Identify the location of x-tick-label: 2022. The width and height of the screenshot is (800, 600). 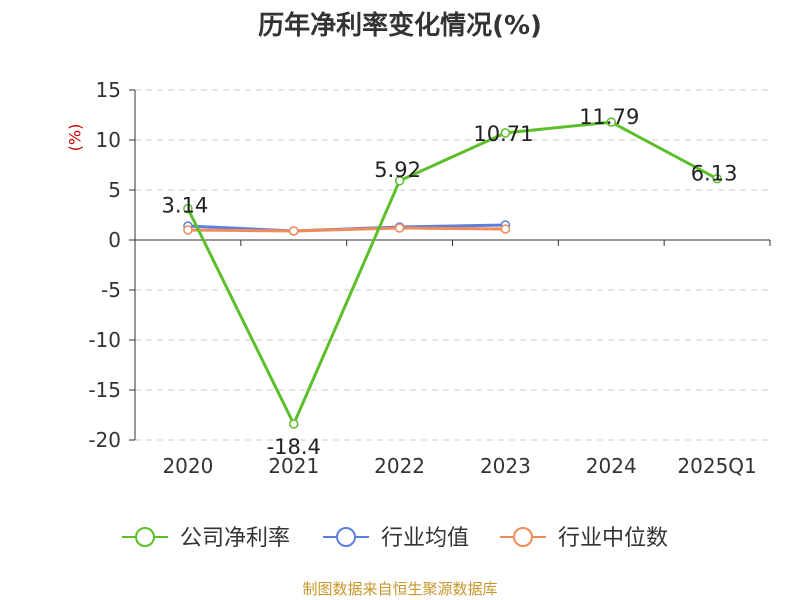
(399, 466).